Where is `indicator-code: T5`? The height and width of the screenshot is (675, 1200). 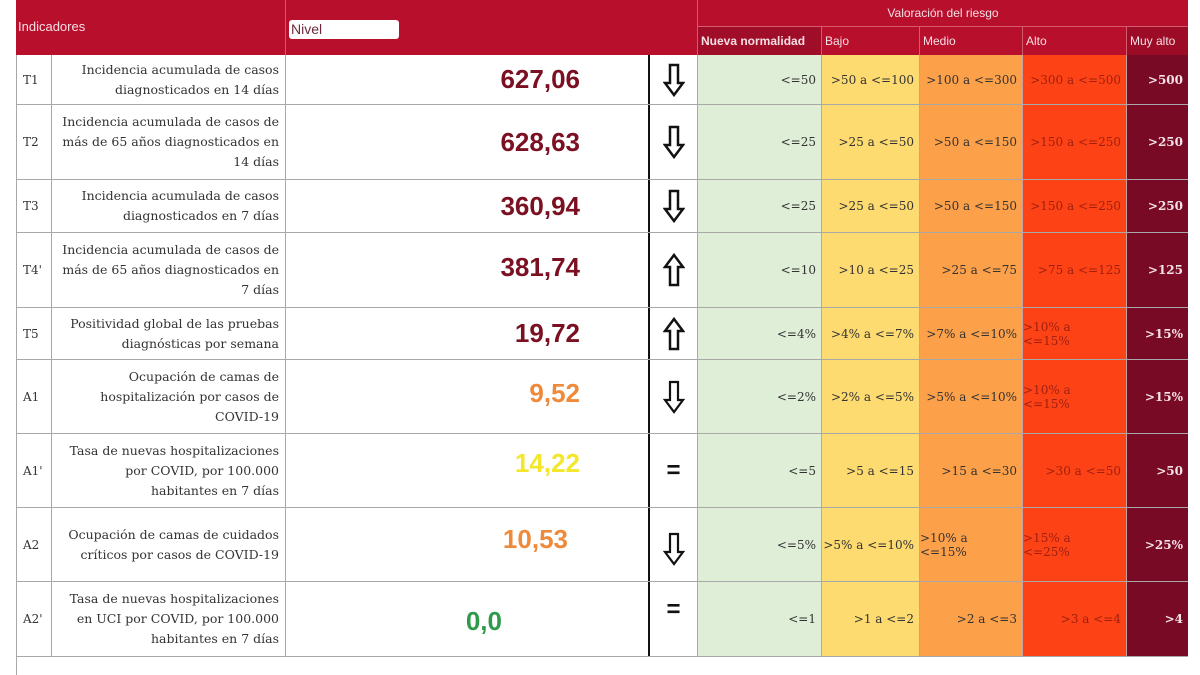
indicator-code: T5 is located at coordinates (34, 333).